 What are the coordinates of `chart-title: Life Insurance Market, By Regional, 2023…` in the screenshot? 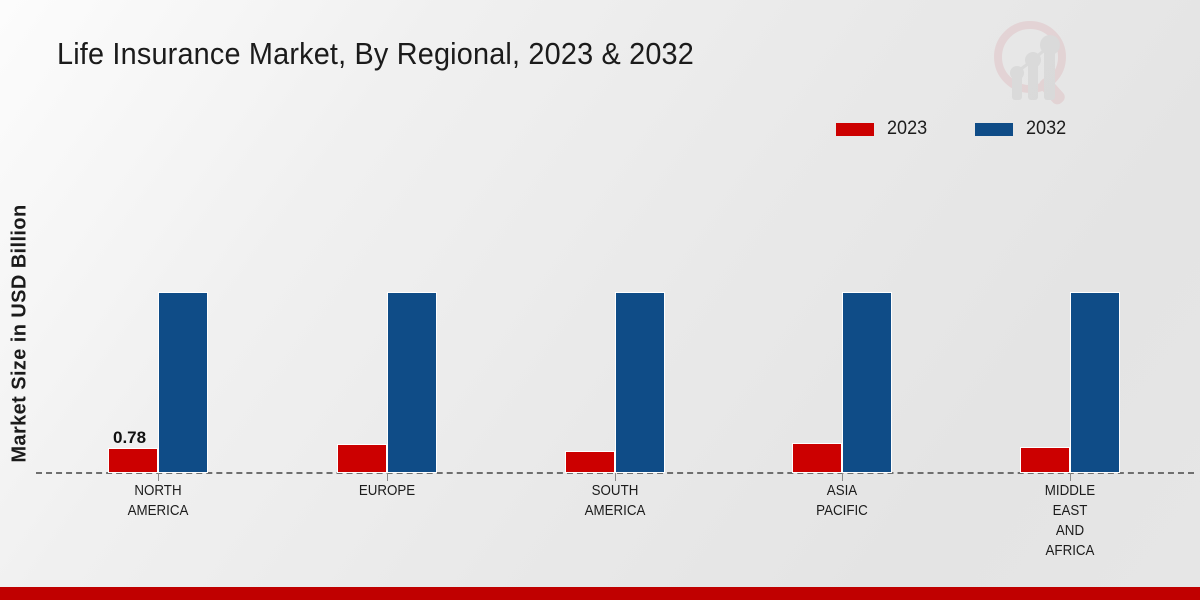 It's located at (375, 53).